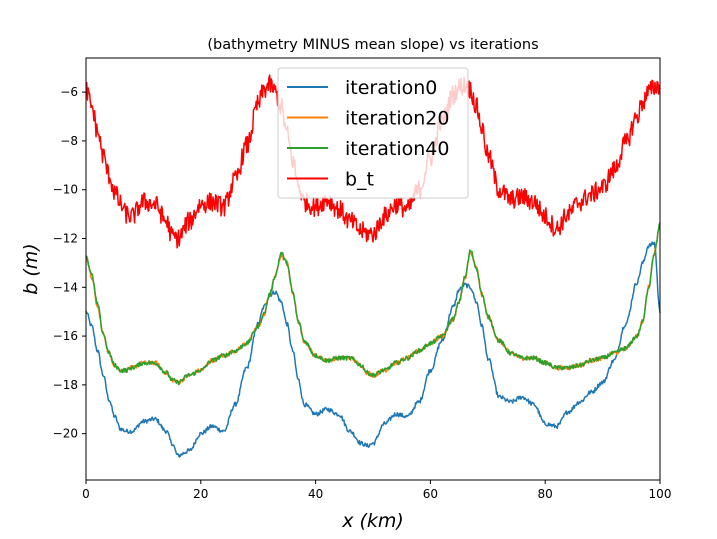 Image resolution: width=717 pixels, height=539 pixels. What do you see at coordinates (359, 180) in the screenshot?
I see `legend-label-b_t: b_t` at bounding box center [359, 180].